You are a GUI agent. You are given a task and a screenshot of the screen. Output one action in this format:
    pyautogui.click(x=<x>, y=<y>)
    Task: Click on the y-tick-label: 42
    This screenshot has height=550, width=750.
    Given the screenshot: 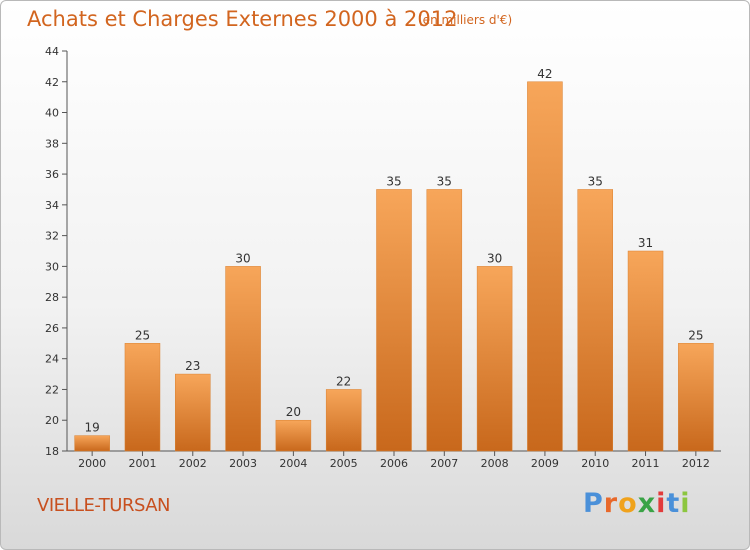 What is the action you would take?
    pyautogui.click(x=52, y=82)
    